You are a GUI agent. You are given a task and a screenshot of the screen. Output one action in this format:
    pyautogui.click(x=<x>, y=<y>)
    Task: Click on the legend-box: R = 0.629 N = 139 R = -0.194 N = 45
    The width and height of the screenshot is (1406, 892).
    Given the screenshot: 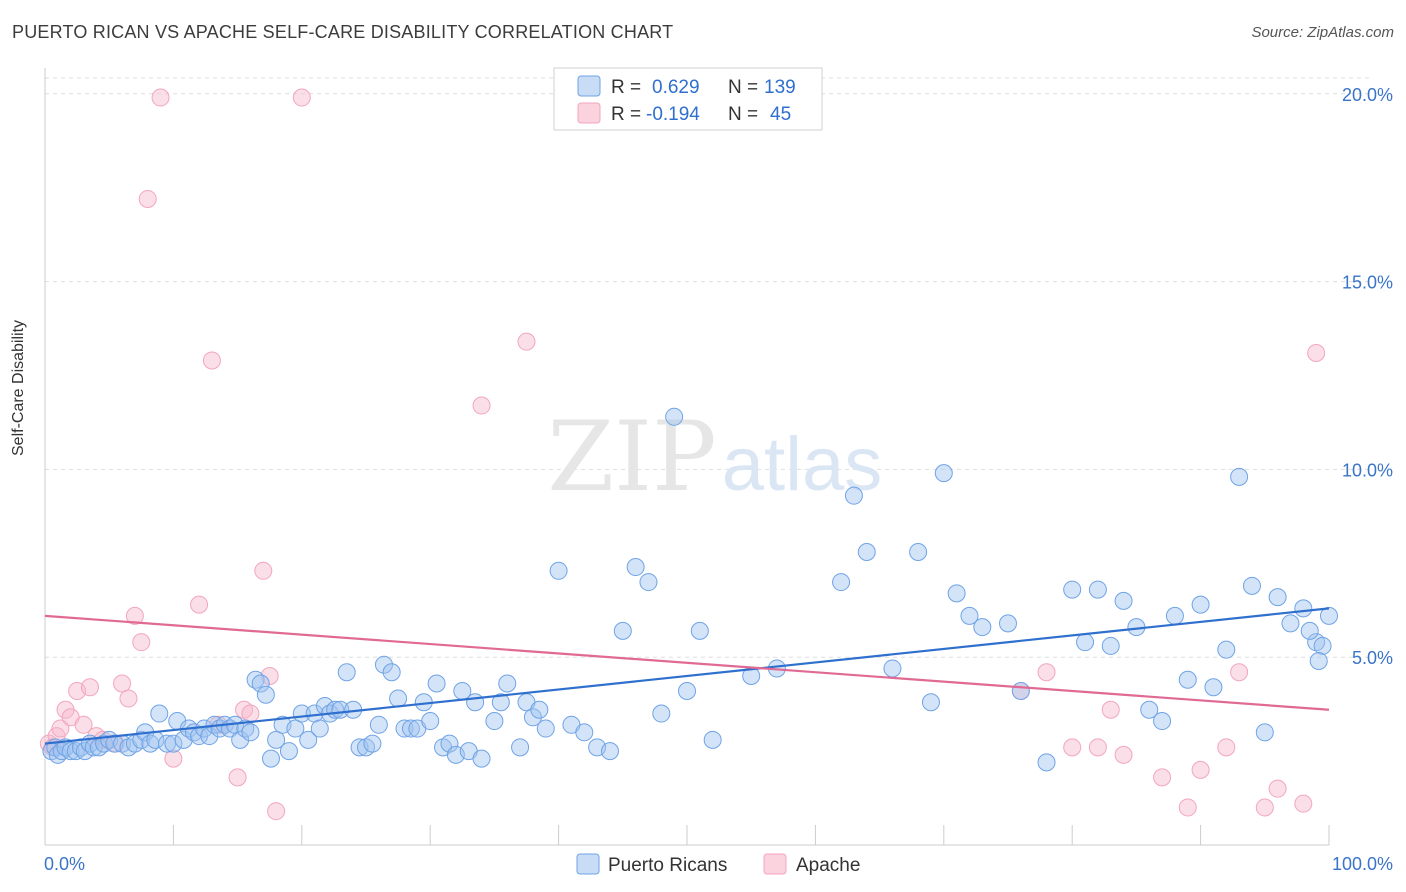 What is the action you would take?
    pyautogui.click(x=688, y=99)
    